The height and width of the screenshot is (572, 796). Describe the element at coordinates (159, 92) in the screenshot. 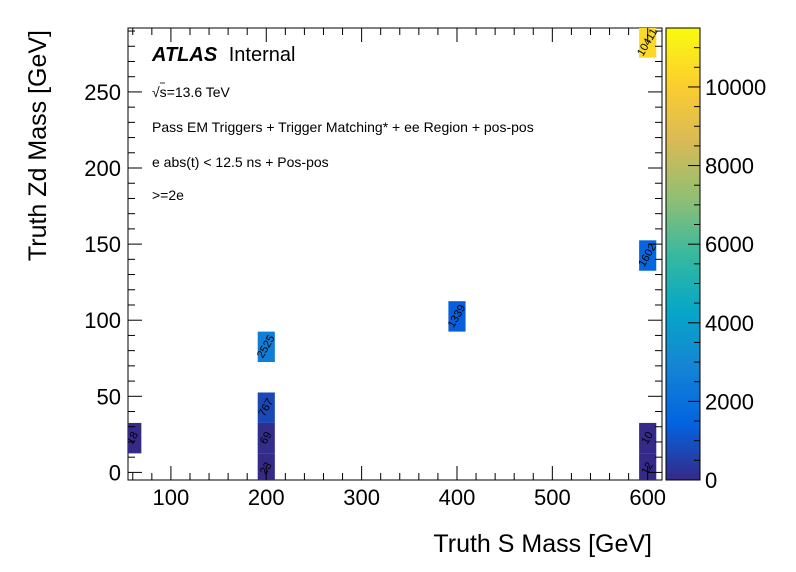

I see `energy-root: √s` at that location.